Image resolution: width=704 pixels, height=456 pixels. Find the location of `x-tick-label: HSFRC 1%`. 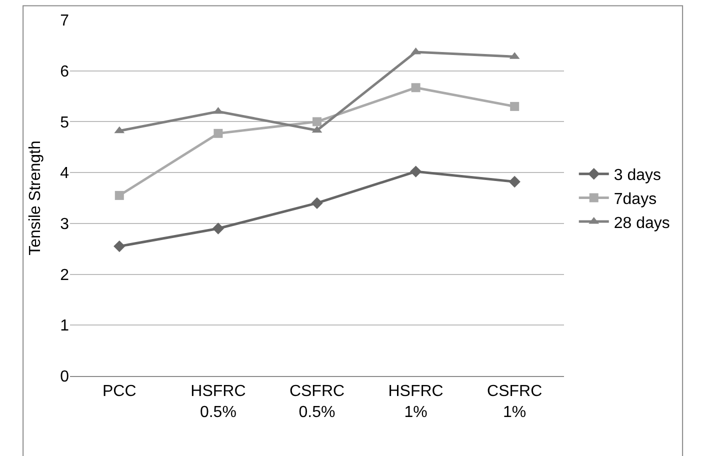

x-tick-label: HSFRC 1% is located at coordinates (416, 402).